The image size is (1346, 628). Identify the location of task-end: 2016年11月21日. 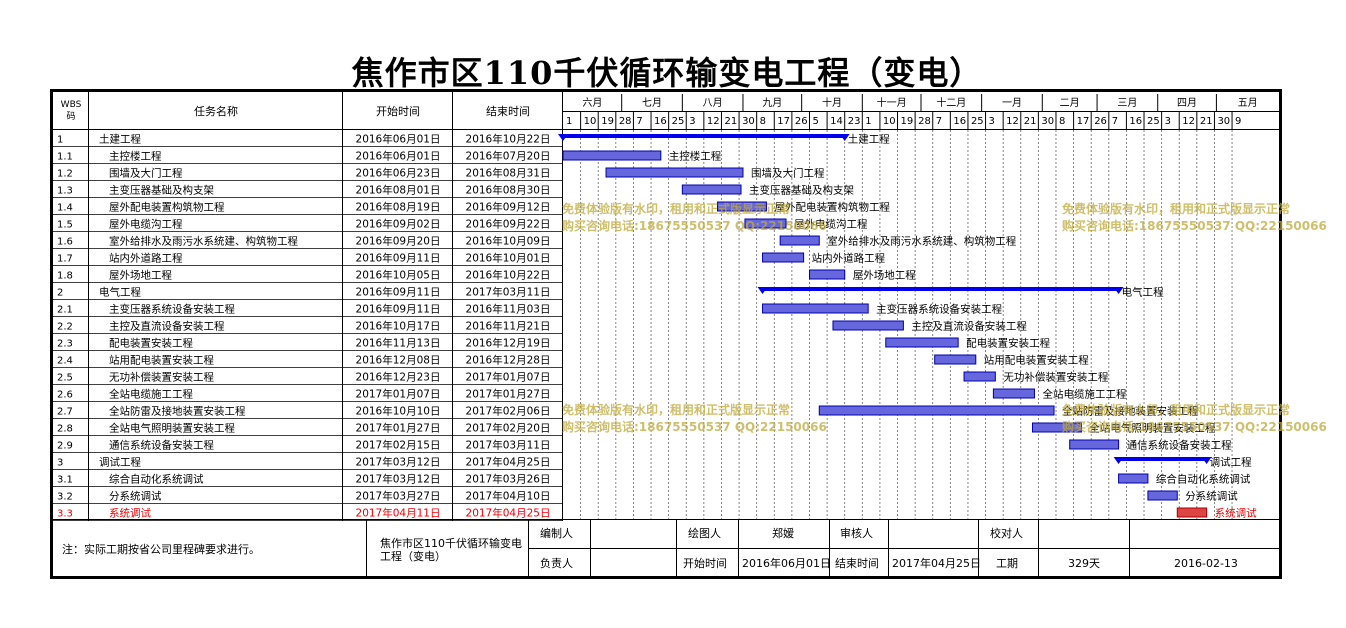
(508, 326).